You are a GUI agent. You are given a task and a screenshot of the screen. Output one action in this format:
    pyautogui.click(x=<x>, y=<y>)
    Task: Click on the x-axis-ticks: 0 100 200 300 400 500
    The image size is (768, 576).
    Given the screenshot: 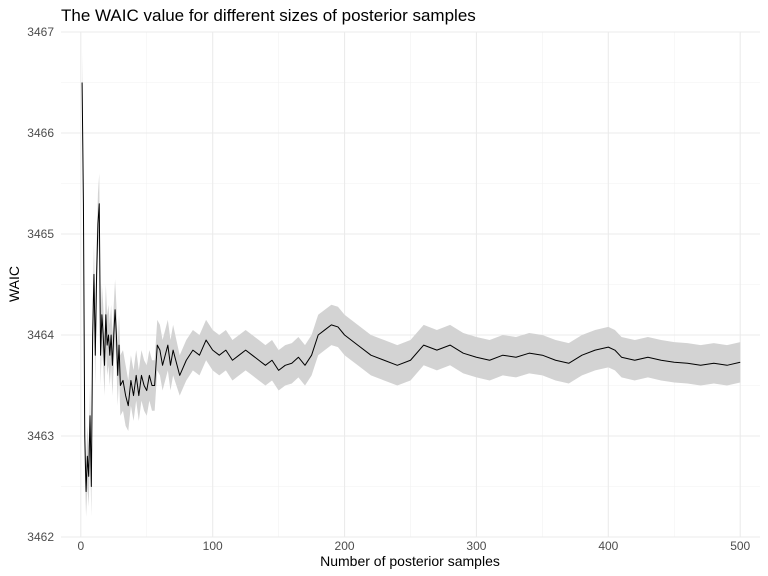 What is the action you would take?
    pyautogui.click(x=413, y=546)
    